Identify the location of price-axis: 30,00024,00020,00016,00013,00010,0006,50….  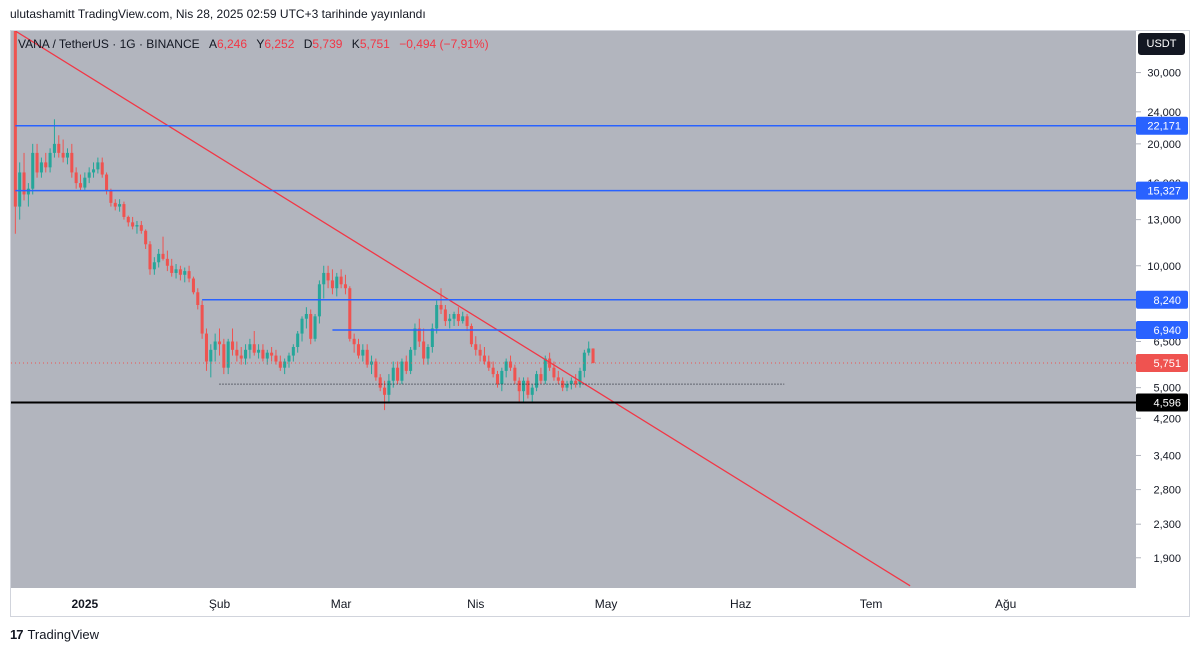
(1162, 316).